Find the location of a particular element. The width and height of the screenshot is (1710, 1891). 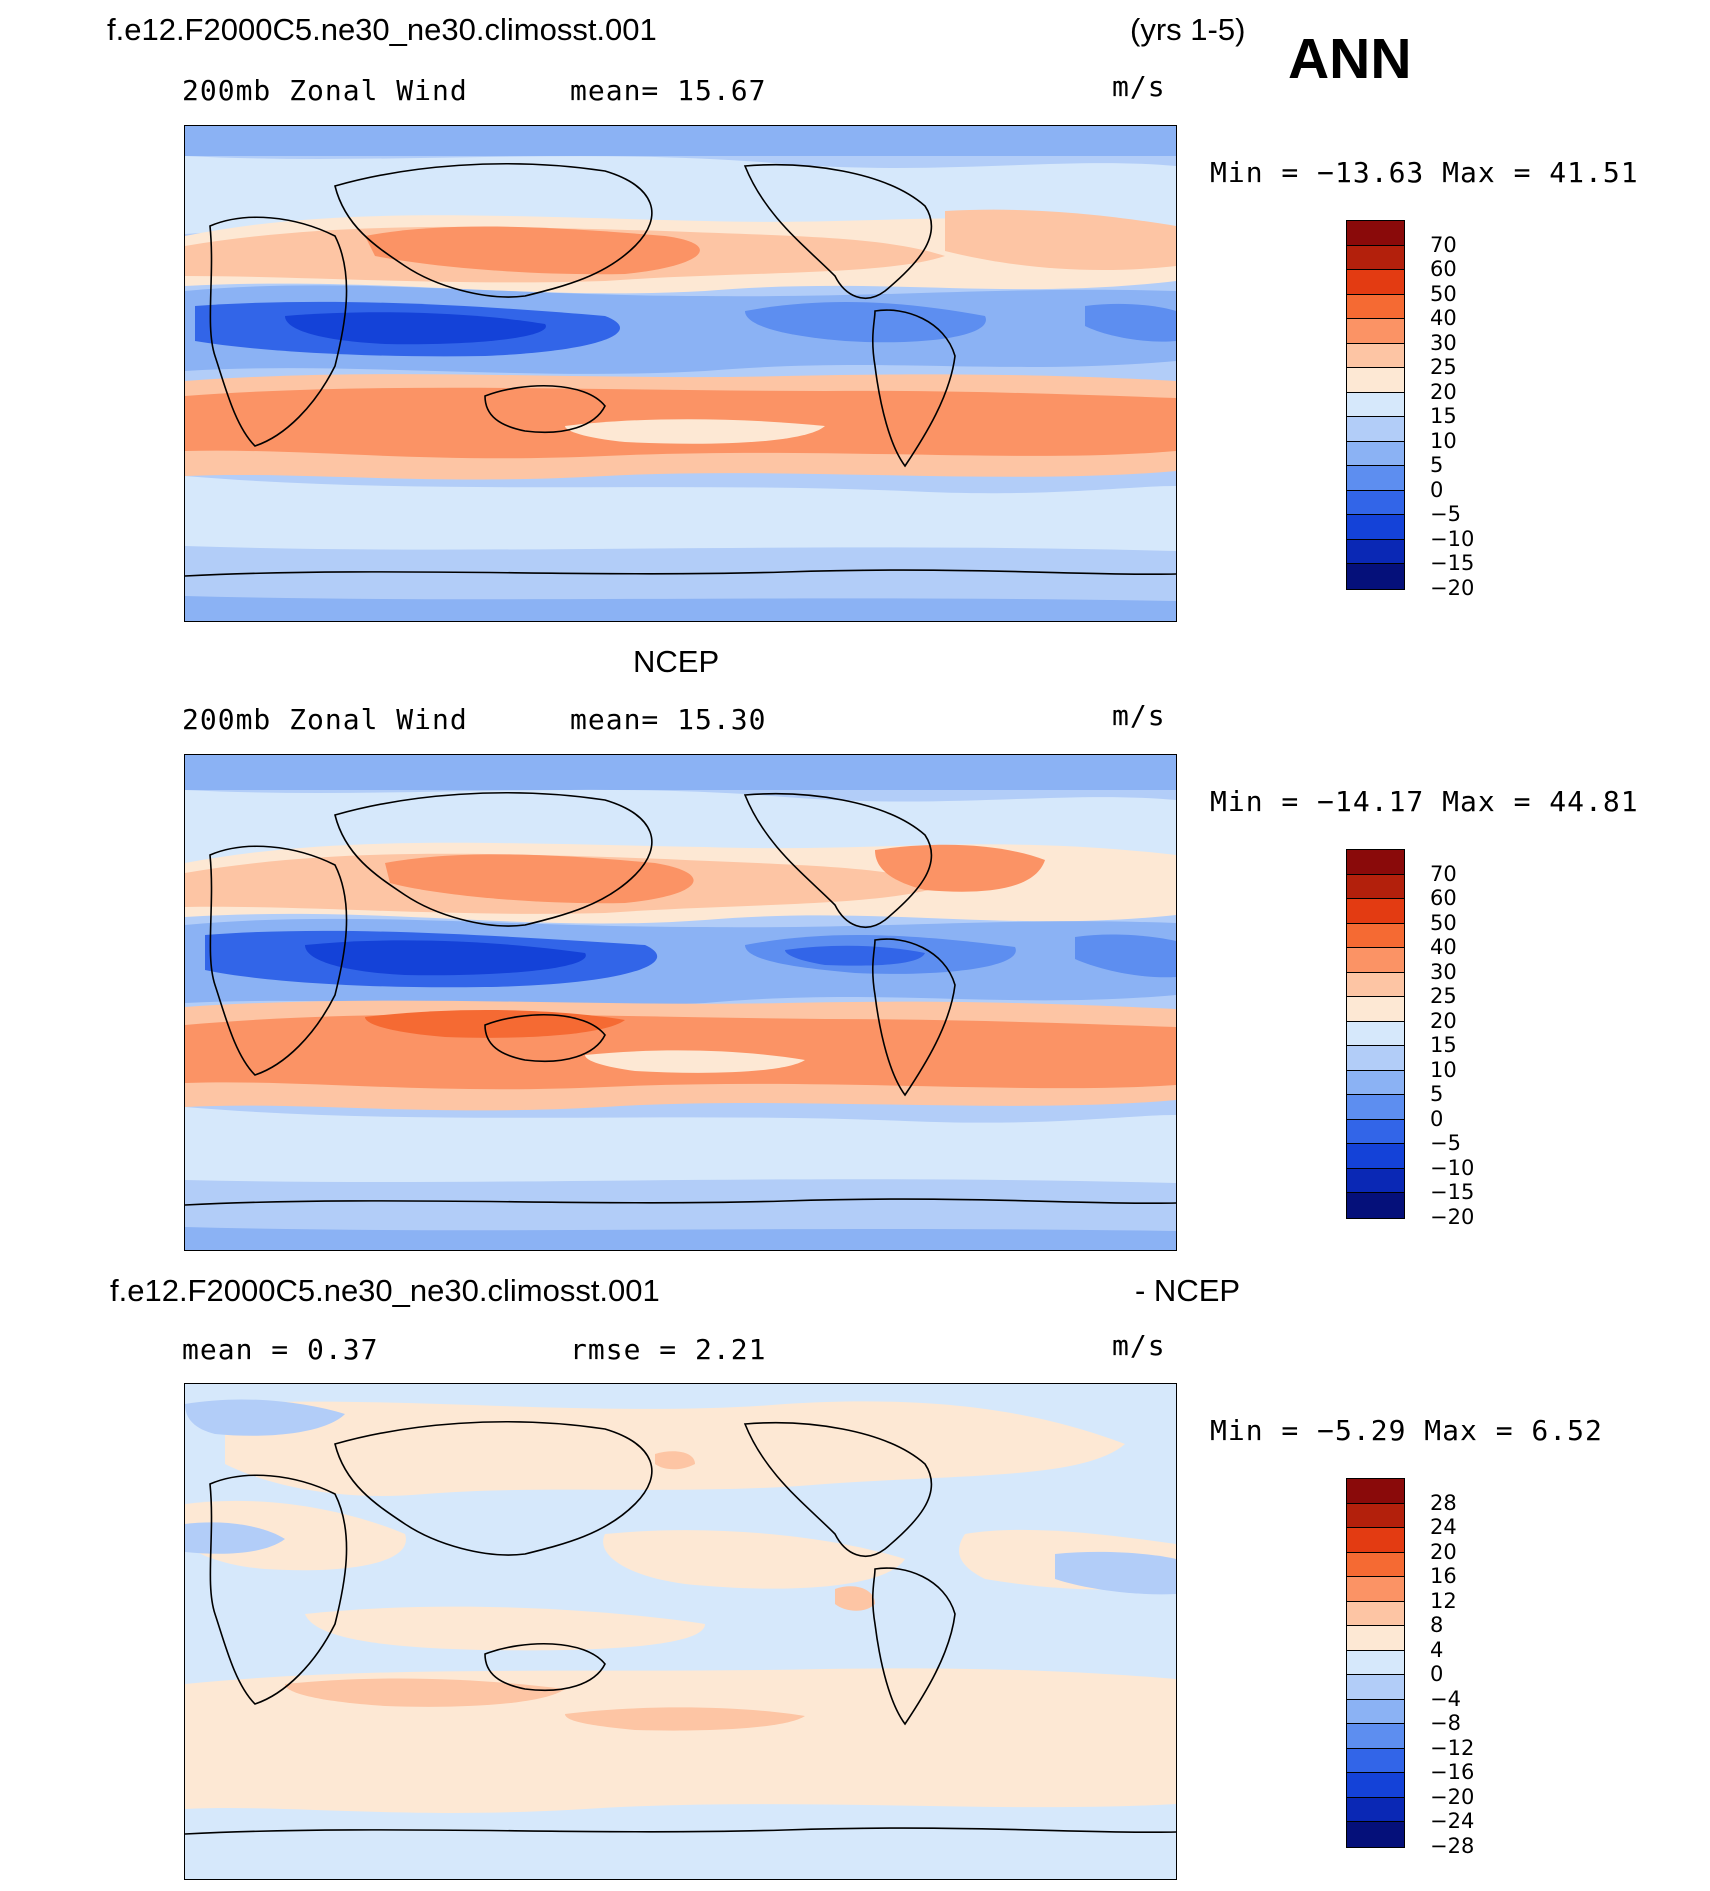

panel2-title: NCEP is located at coordinates (676, 661).